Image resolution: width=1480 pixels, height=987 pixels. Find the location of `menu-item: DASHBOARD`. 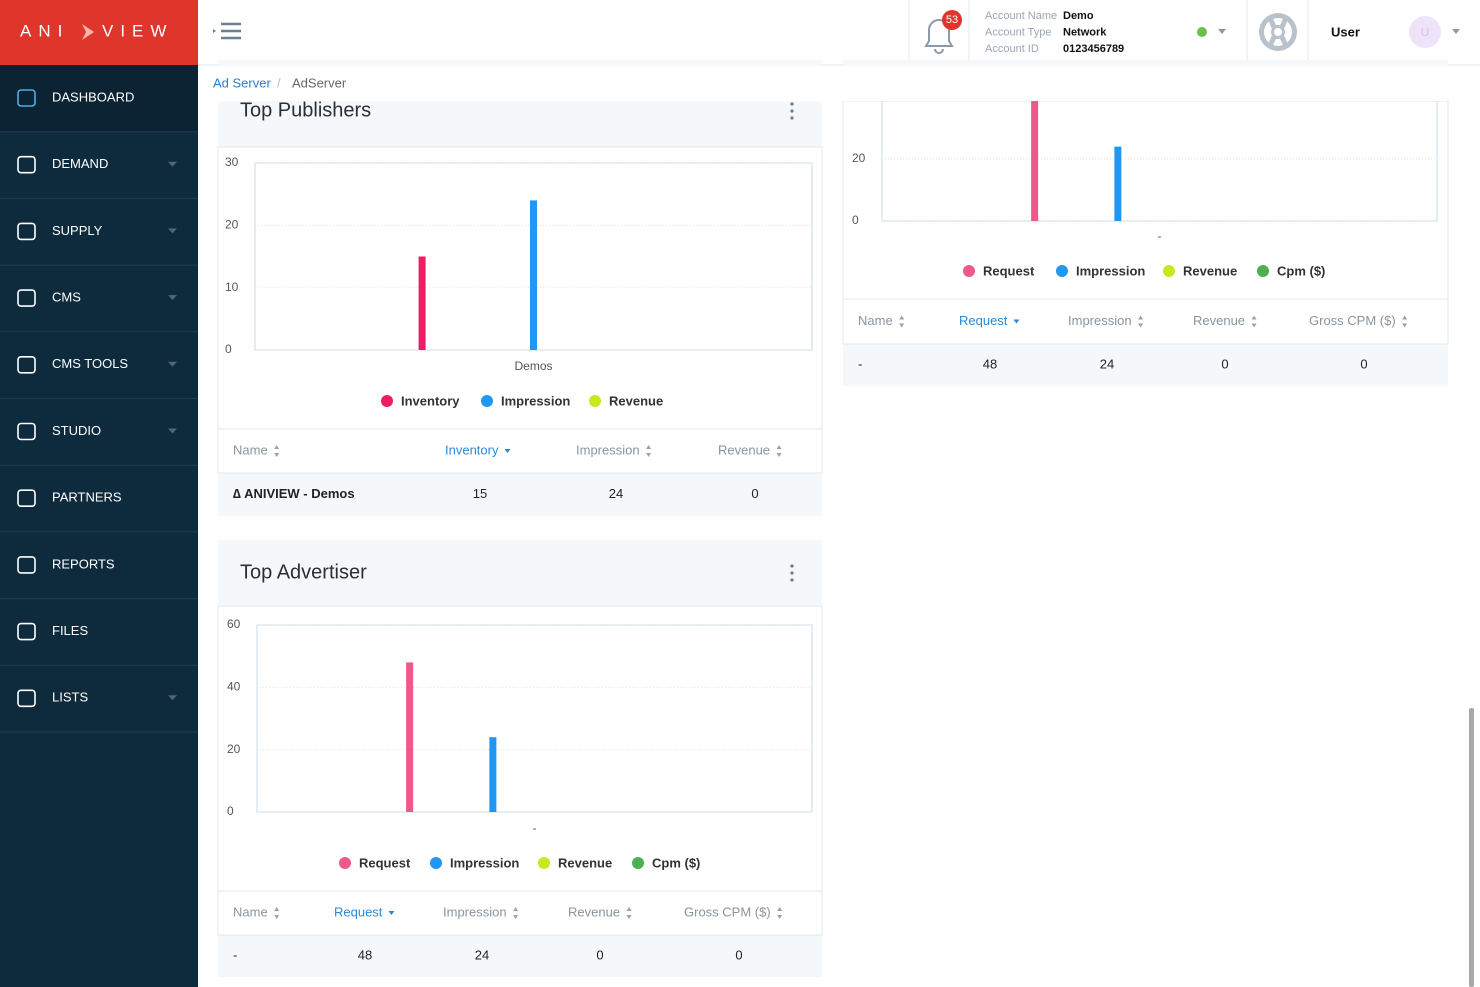

menu-item: DASHBOARD is located at coordinates (99, 99).